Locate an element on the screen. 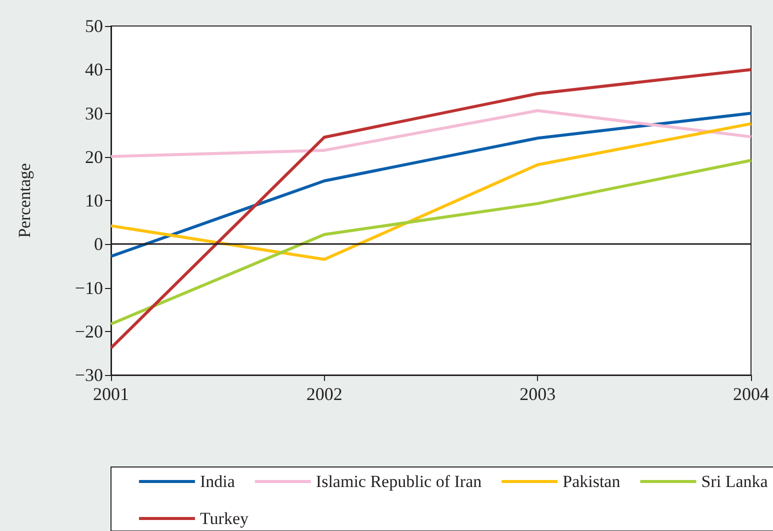 The image size is (773, 531). y-tick-label: 50 is located at coordinates (94, 26).